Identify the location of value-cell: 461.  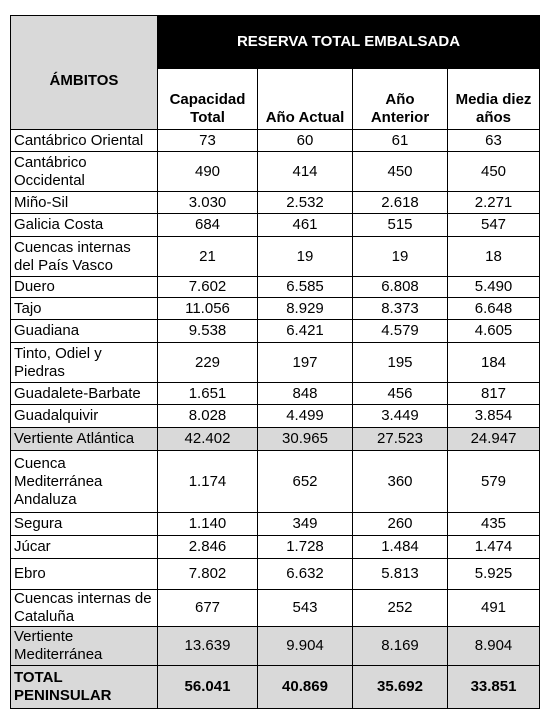
(305, 225).